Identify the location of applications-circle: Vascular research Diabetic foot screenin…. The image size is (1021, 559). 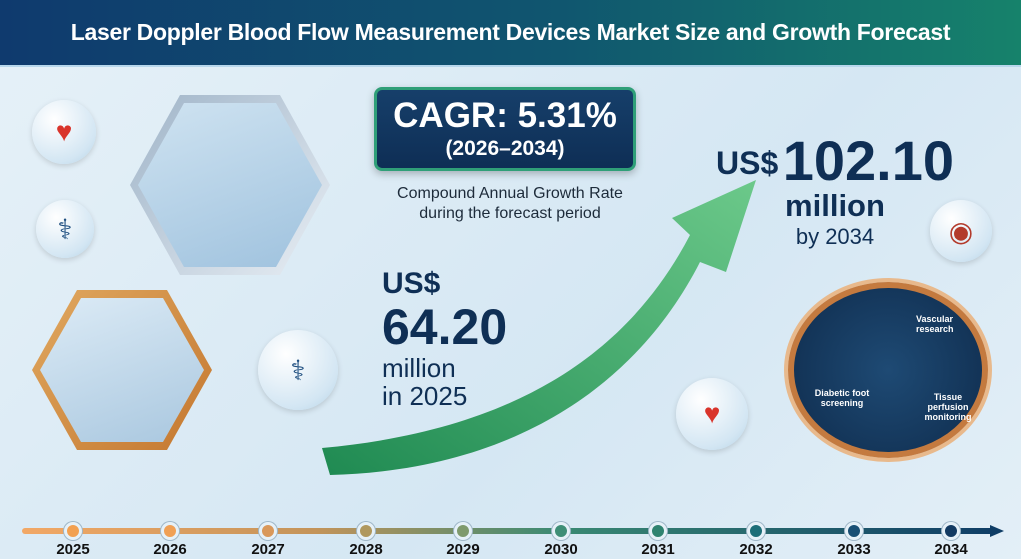
(888, 370).